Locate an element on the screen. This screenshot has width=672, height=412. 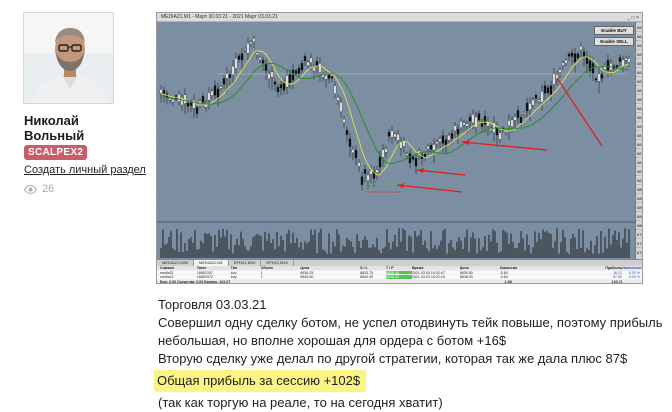
user-photo is located at coordinates (68, 58).